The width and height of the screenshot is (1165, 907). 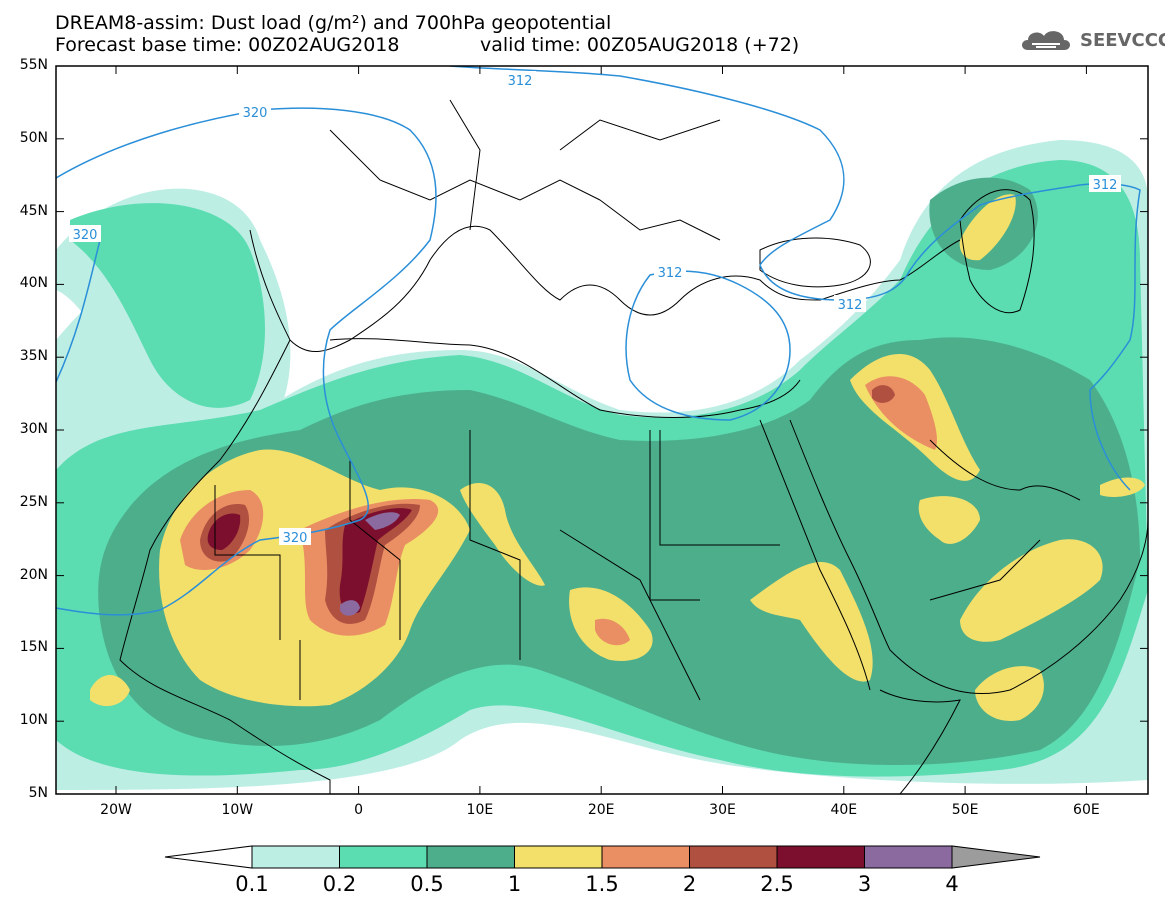 What do you see at coordinates (640, 45) in the screenshot?
I see `valid-time: valid time: 00Z05AUG2018 (+72)` at bounding box center [640, 45].